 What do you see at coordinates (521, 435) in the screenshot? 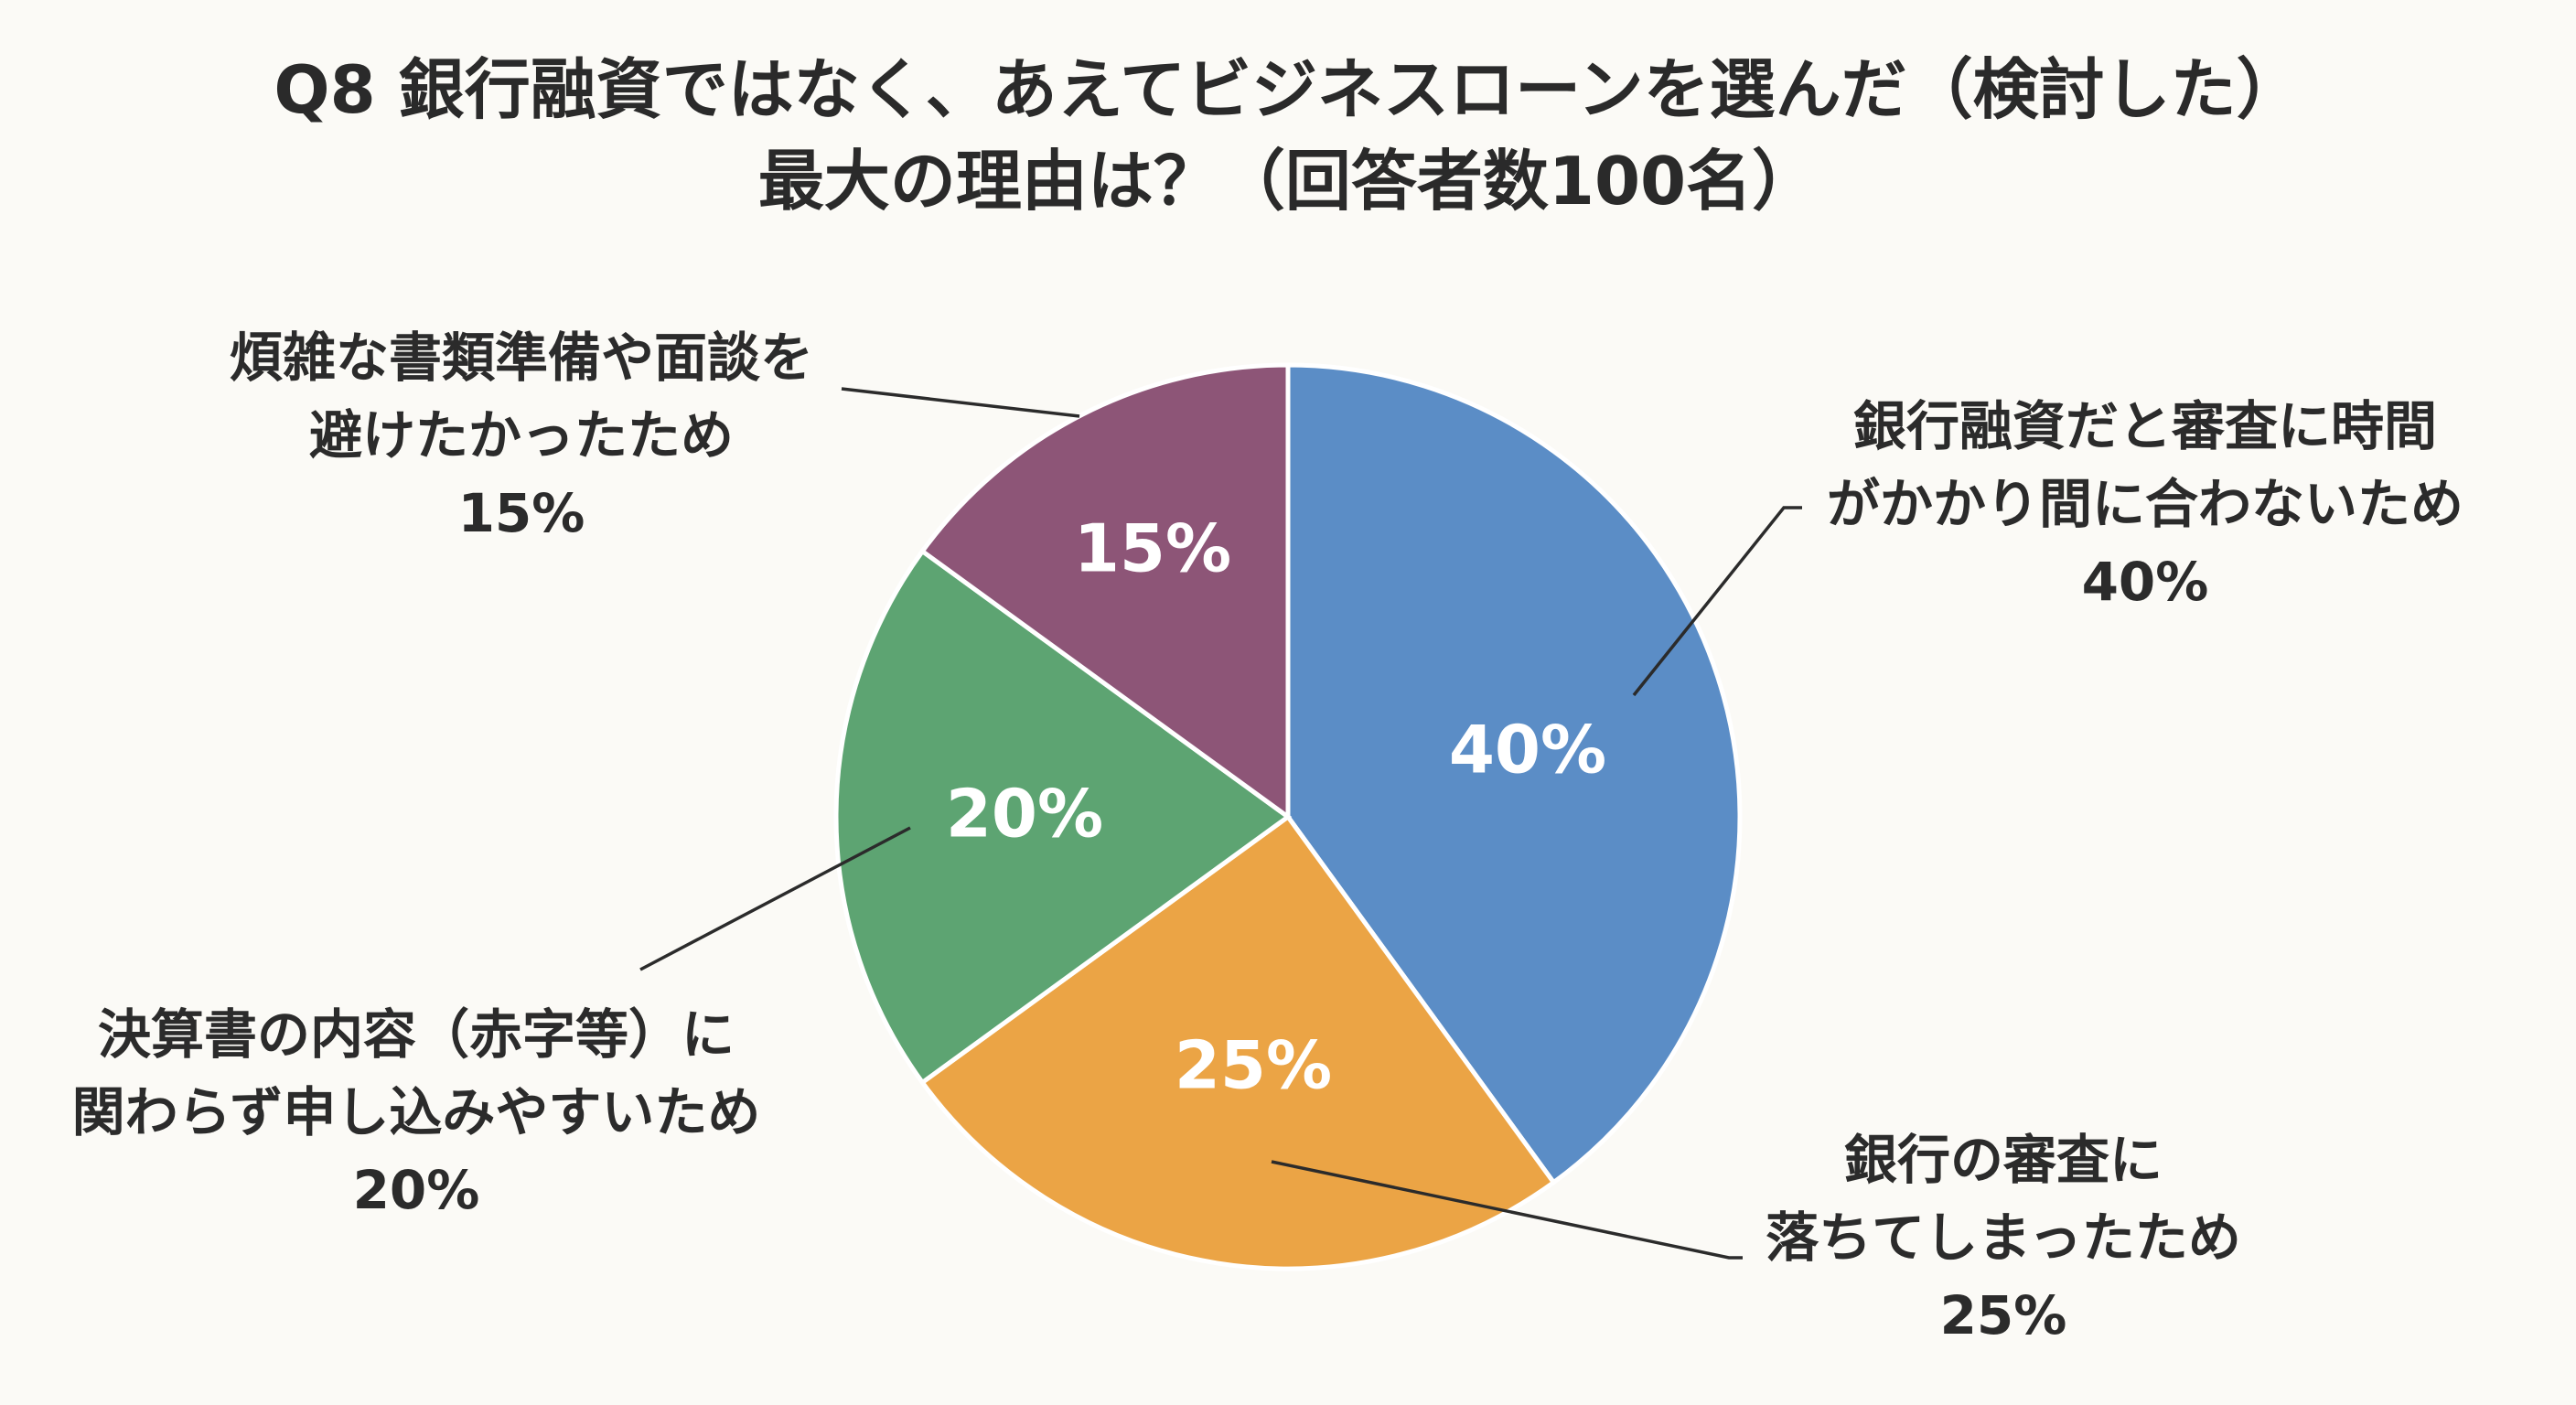
I see `callout-paperwork-line-2: 避けたかったため` at bounding box center [521, 435].